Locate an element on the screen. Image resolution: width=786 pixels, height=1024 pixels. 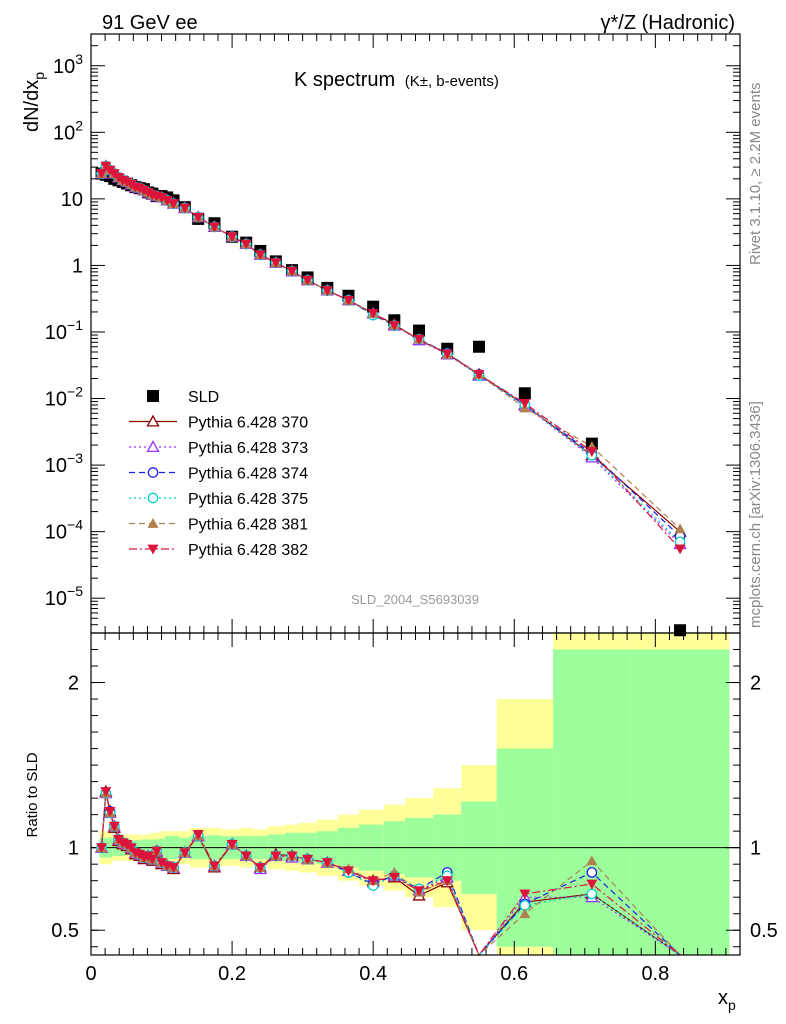
ratio-ytick-label: 0.5 is located at coordinates (65, 931).